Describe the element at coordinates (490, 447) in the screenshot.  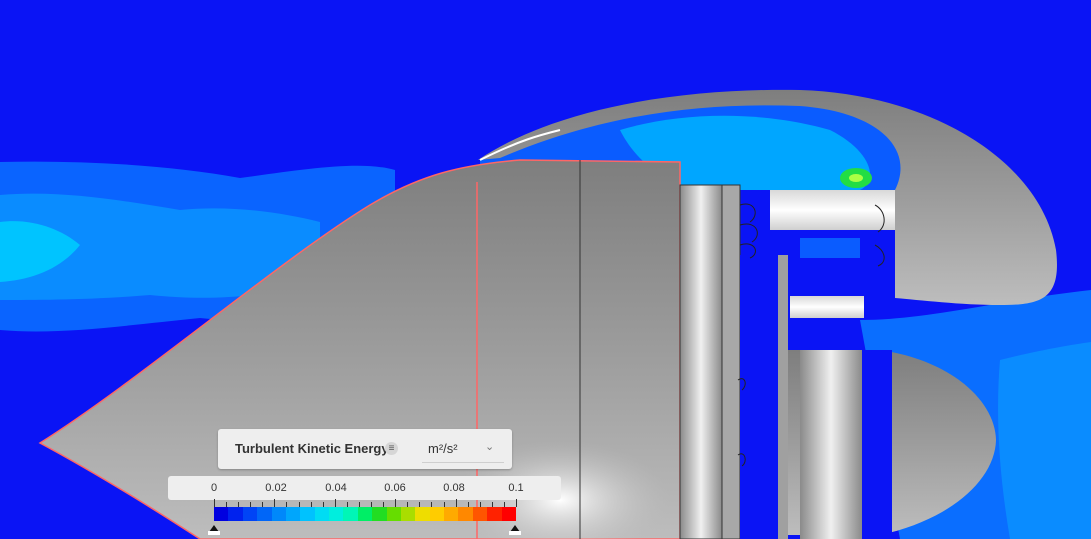
I see `chevron-down-icon: ⌄` at that location.